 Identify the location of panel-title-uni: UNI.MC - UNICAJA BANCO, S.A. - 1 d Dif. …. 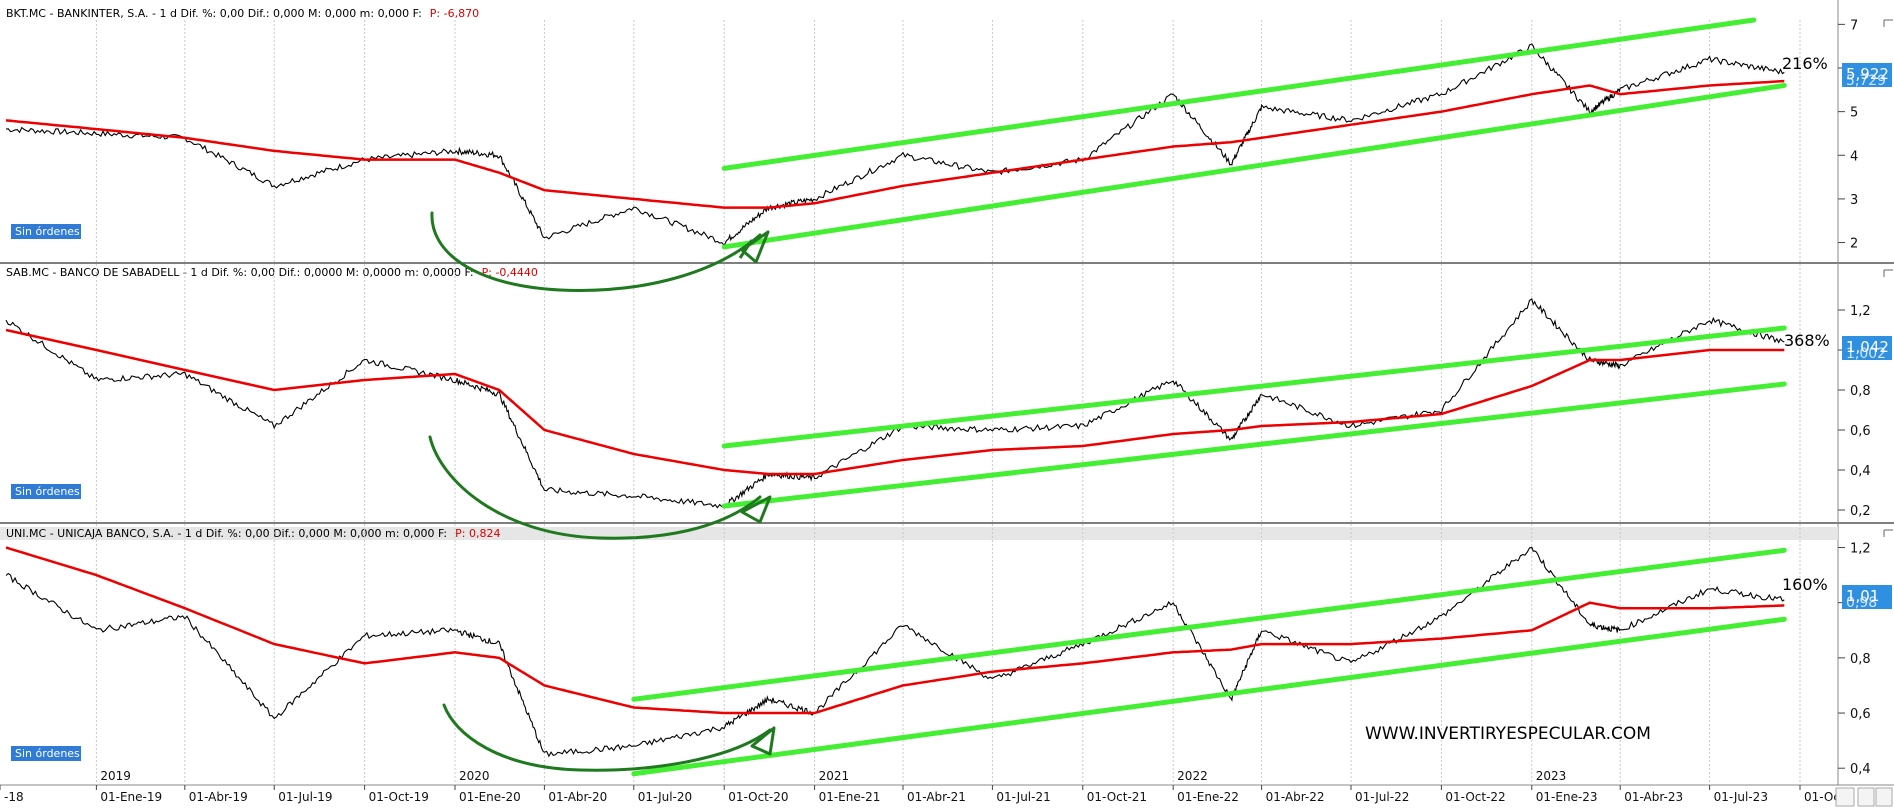
(253, 533).